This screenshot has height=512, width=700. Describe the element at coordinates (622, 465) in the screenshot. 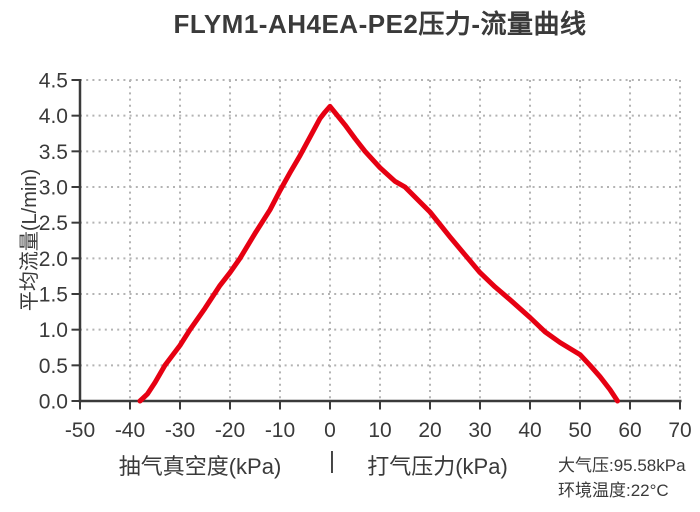

I see `atmospheric-pressure-note: 大气压:95.58kPa` at that location.